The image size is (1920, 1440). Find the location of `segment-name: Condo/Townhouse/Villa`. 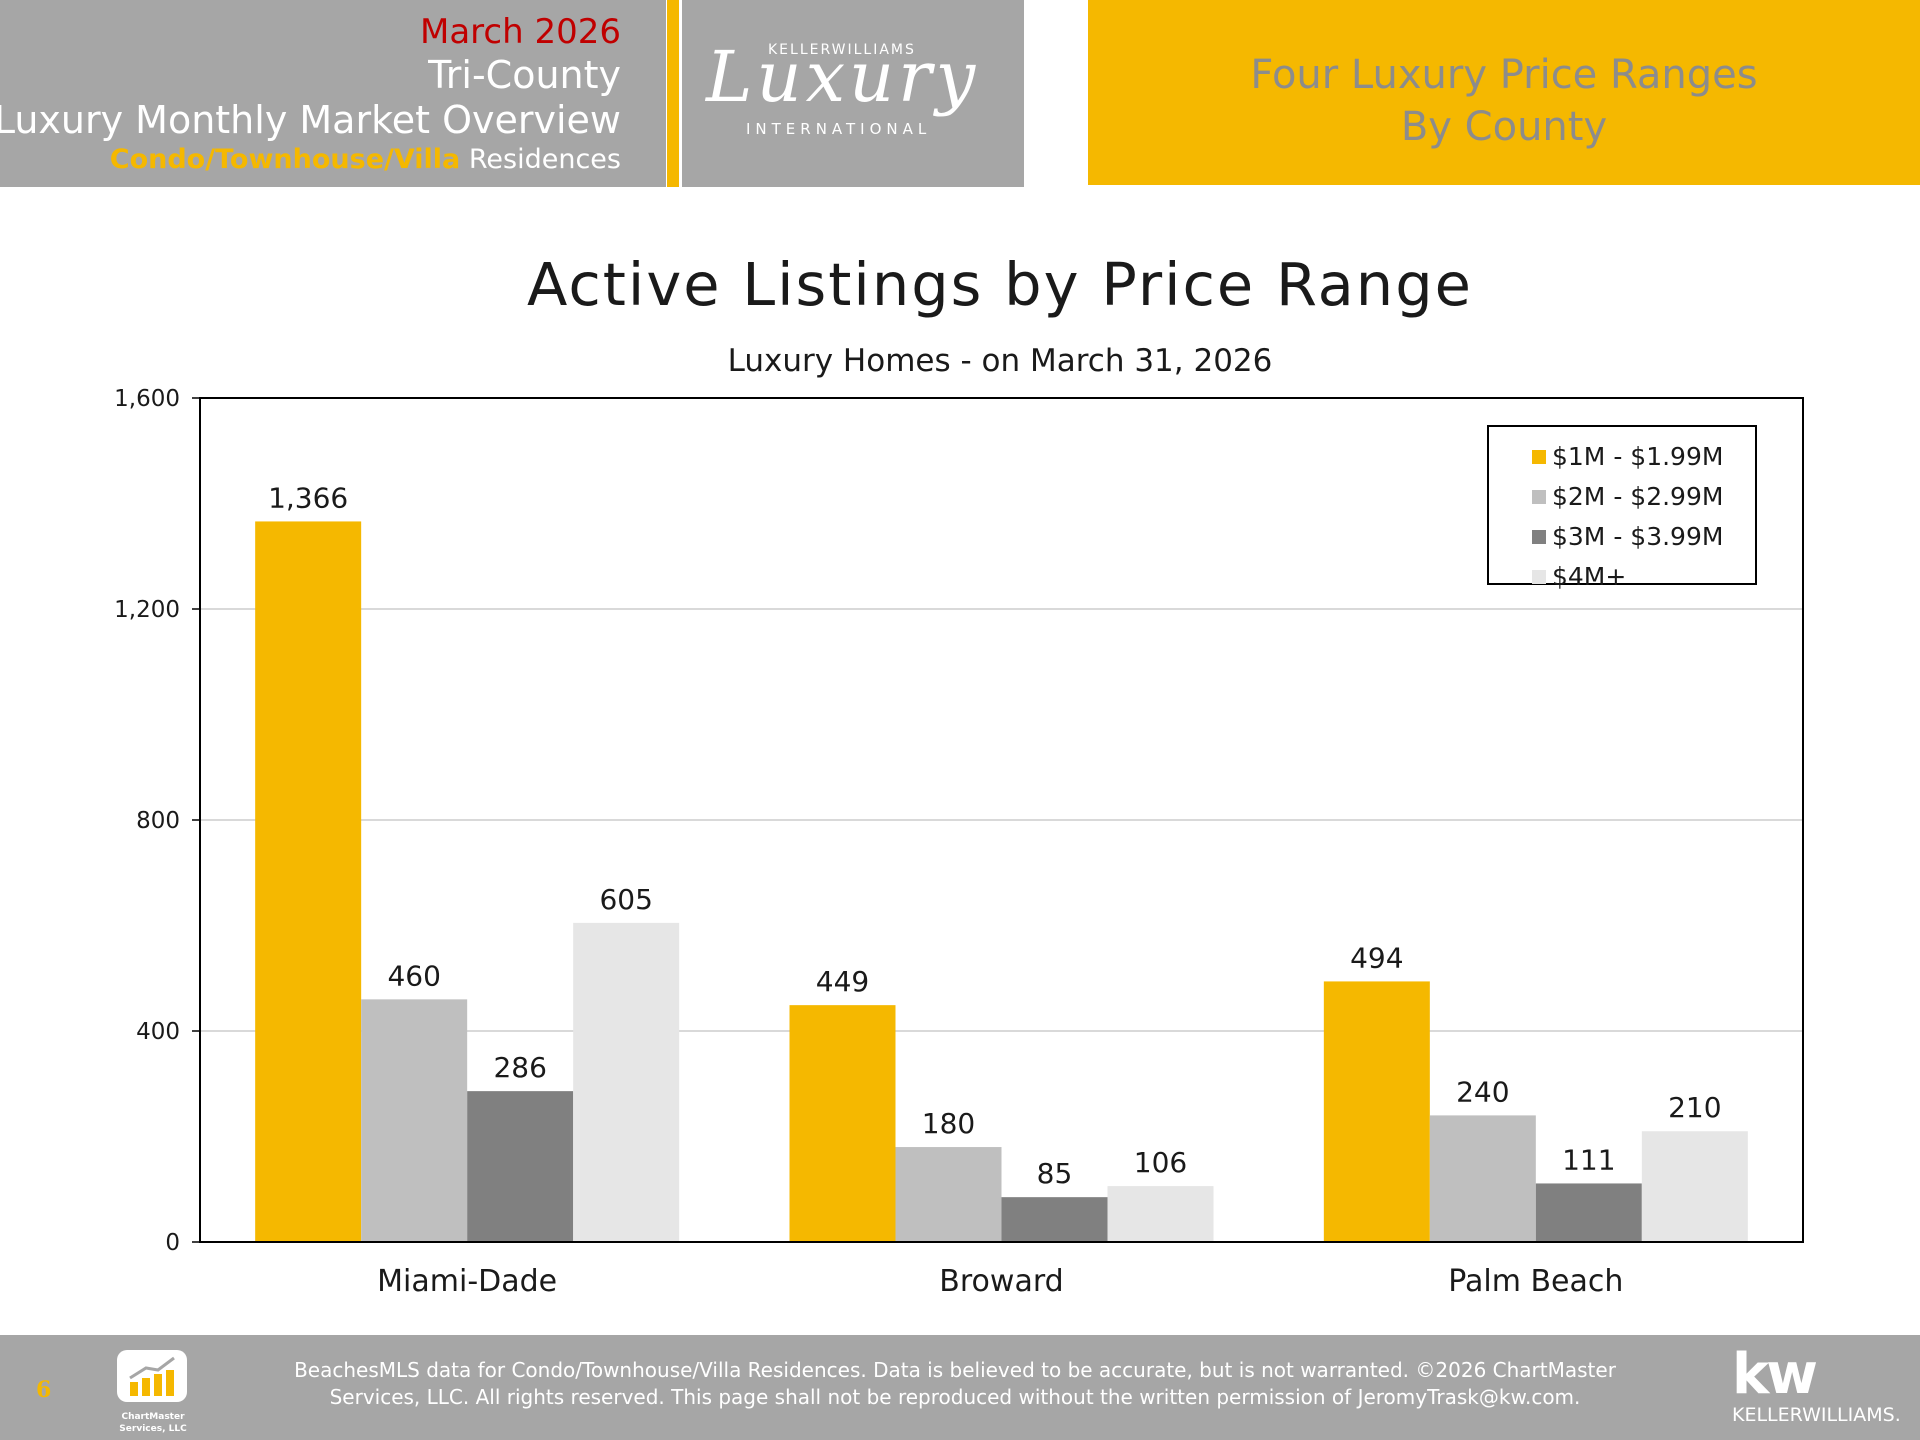

segment-name: Condo/Townhouse/Villa is located at coordinates (285, 159).